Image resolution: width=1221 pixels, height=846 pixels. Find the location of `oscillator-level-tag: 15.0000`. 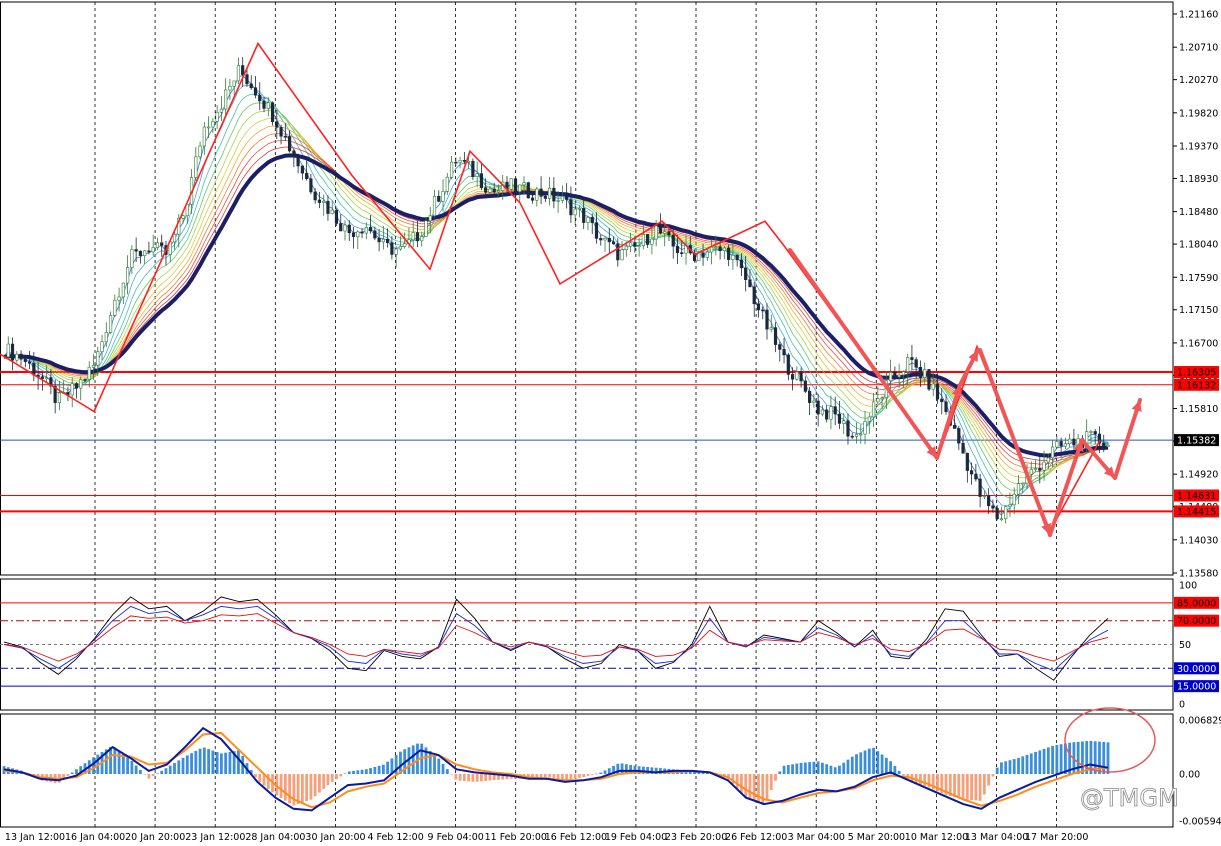

oscillator-level-tag: 15.0000 is located at coordinates (1196, 687).